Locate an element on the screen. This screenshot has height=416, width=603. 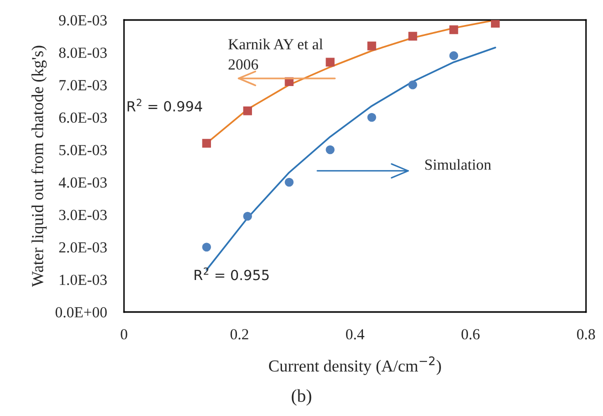
y-tick-label: 3.0E-03 is located at coordinates (83, 215).